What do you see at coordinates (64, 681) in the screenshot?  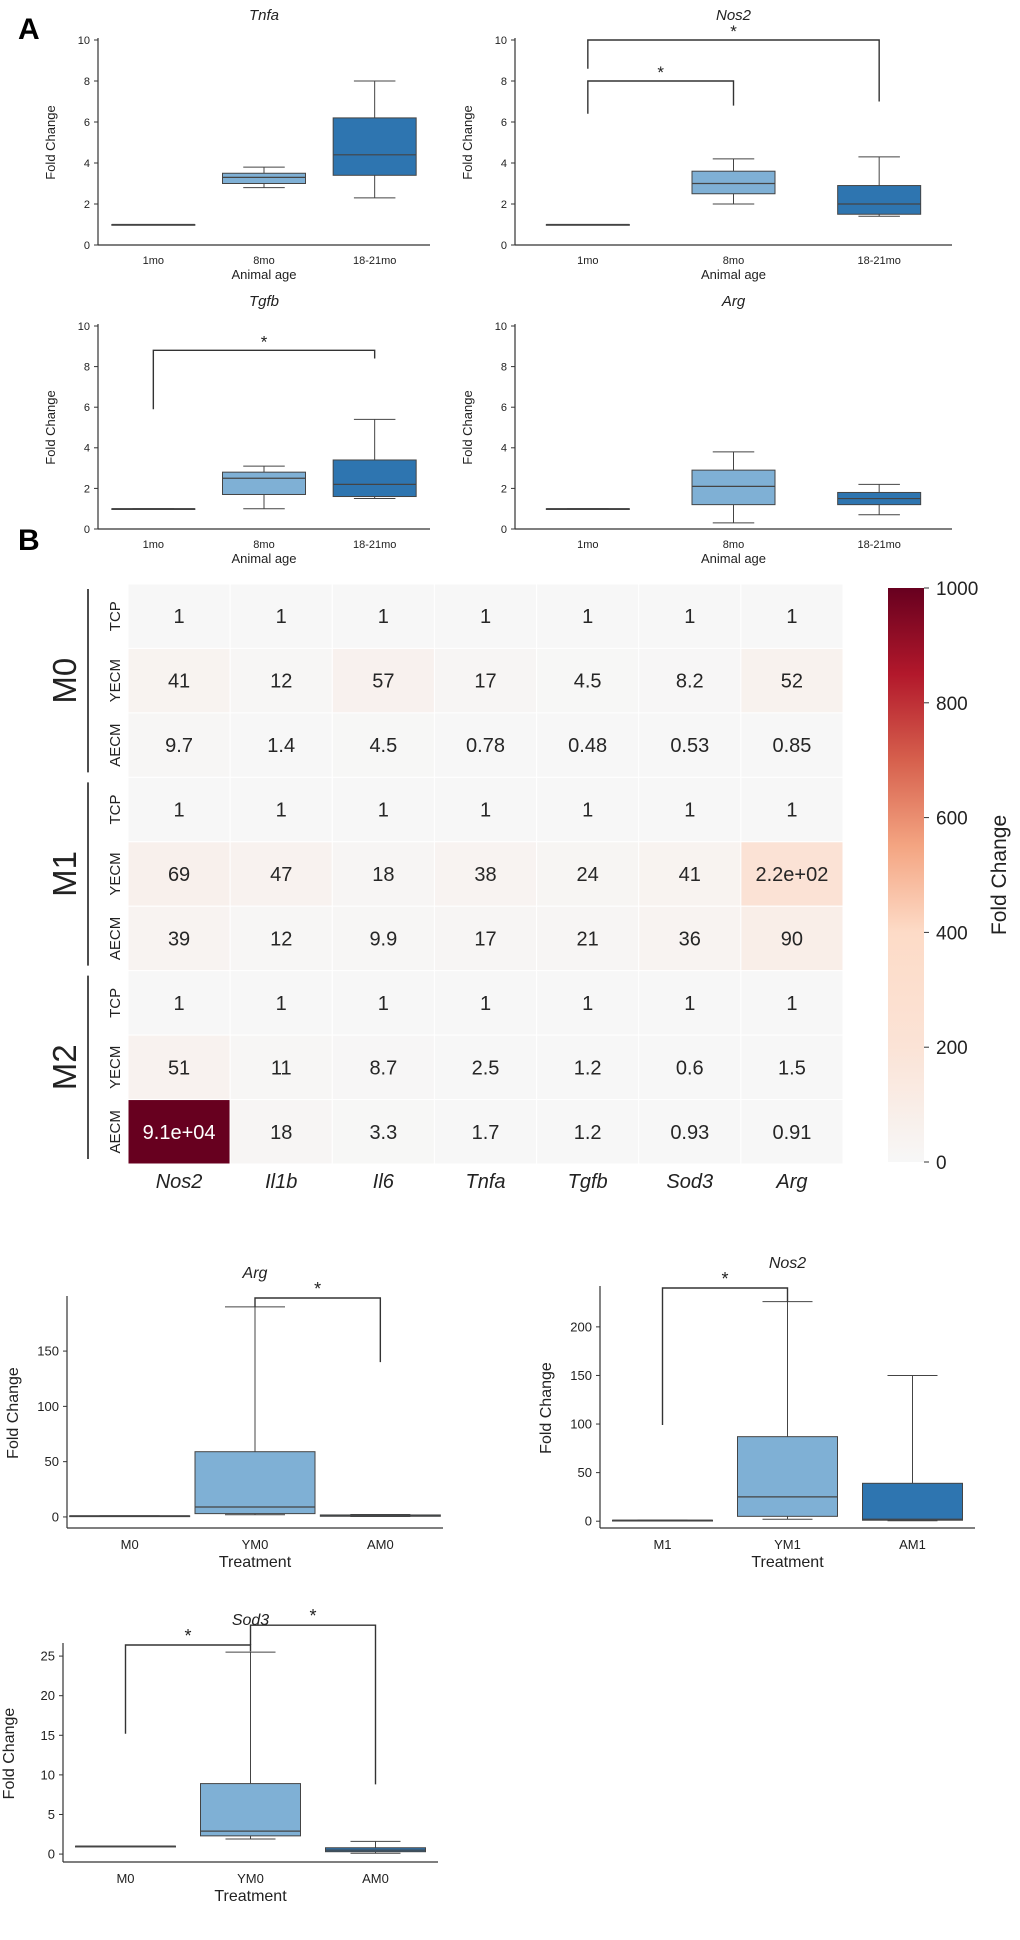 I see `heatmap-group-label: M0` at bounding box center [64, 681].